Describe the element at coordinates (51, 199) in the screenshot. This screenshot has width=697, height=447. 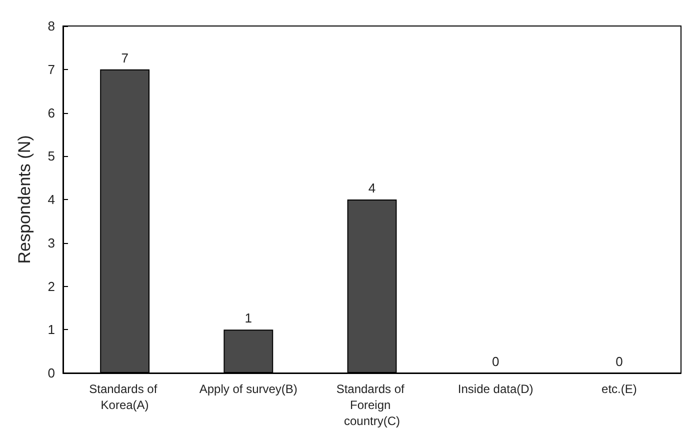
I see `y-tick-label: 4` at that location.